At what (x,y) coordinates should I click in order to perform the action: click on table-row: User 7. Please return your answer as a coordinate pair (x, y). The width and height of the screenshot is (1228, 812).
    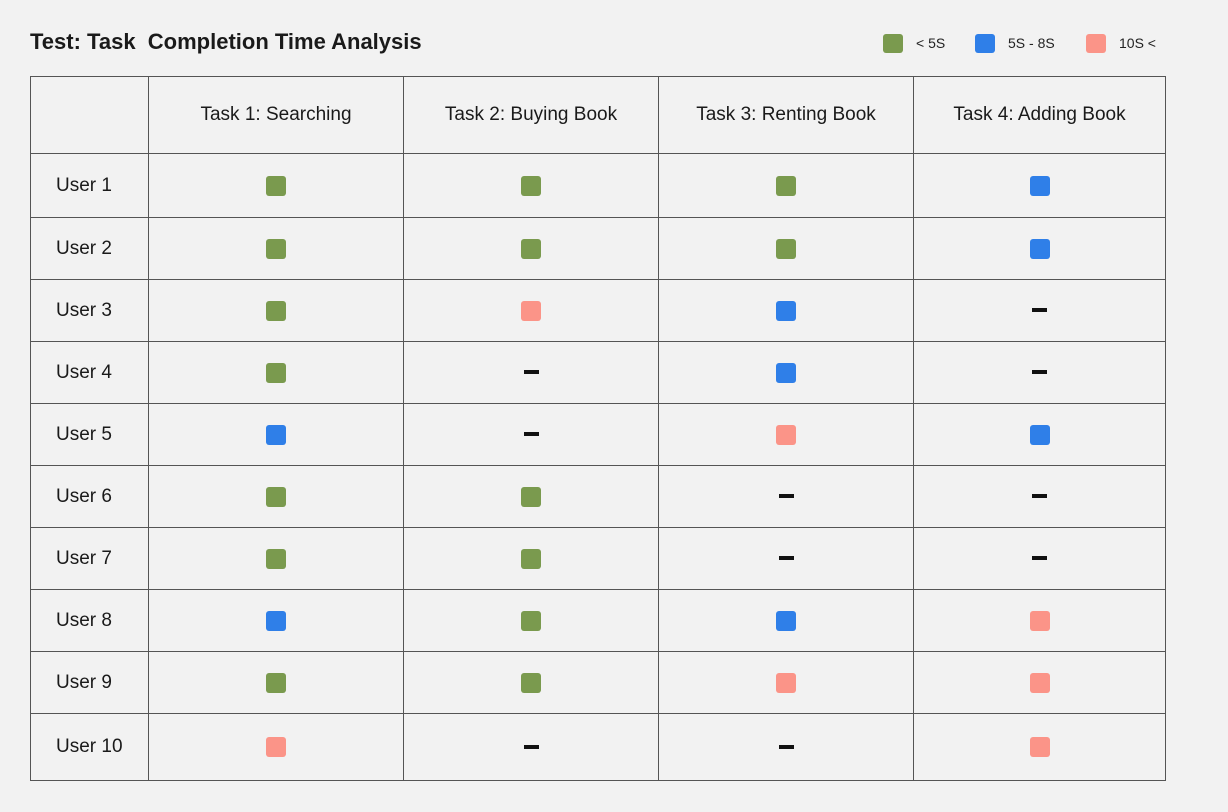
    Looking at the image, I should click on (598, 558).